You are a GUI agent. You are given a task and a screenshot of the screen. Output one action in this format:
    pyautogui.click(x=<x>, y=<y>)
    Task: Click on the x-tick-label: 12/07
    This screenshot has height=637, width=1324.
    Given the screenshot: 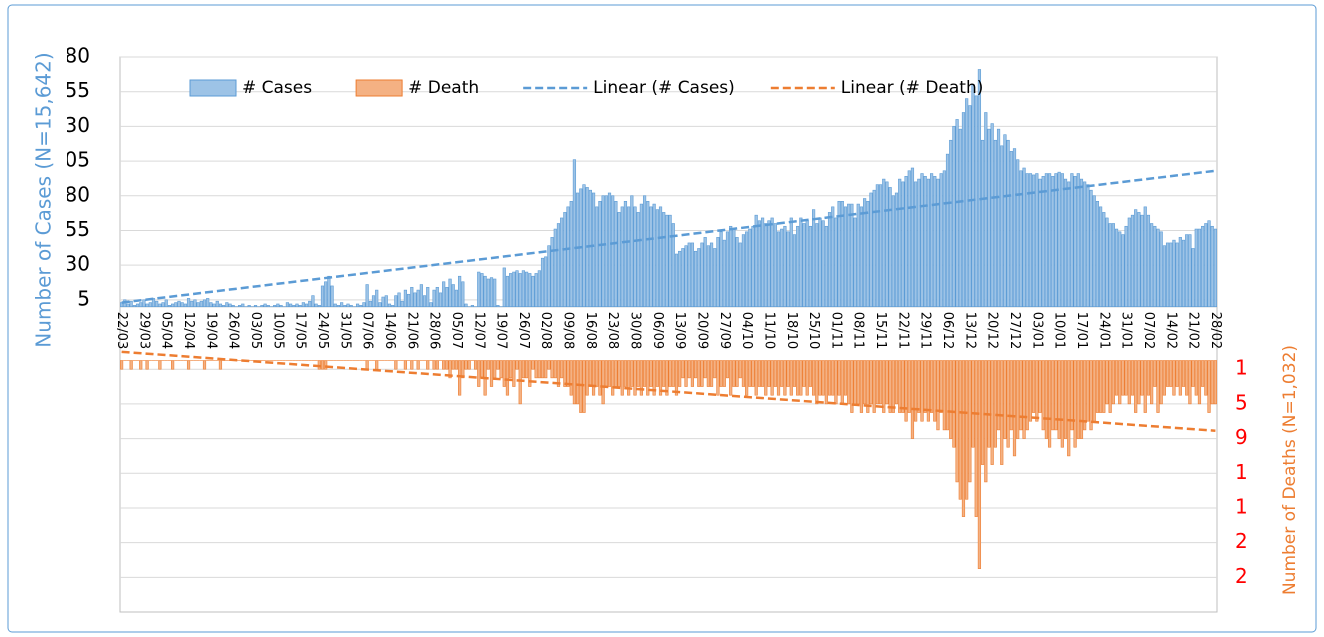 What is the action you would take?
    pyautogui.click(x=478, y=330)
    